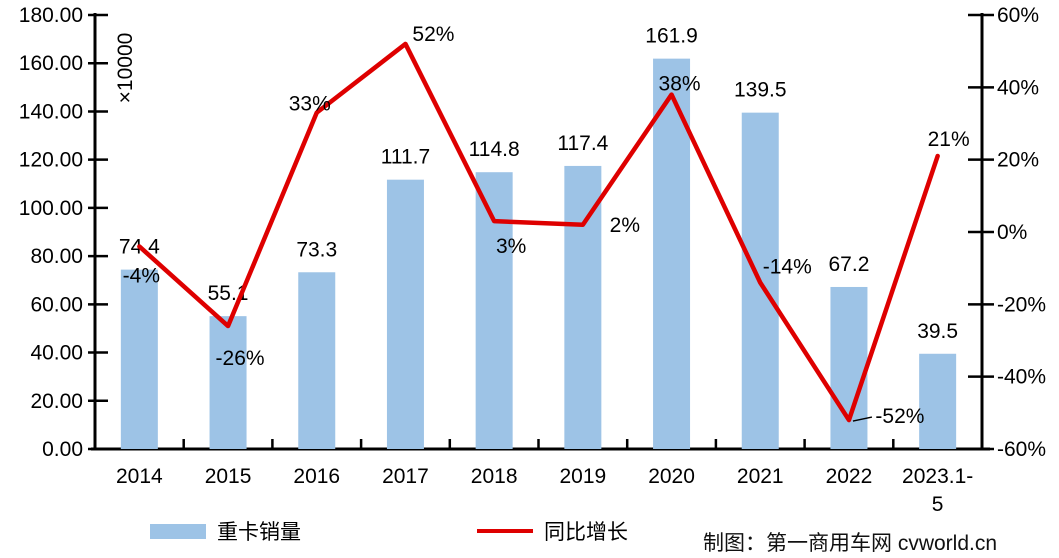  I want to click on bar-2022, so click(849, 367).